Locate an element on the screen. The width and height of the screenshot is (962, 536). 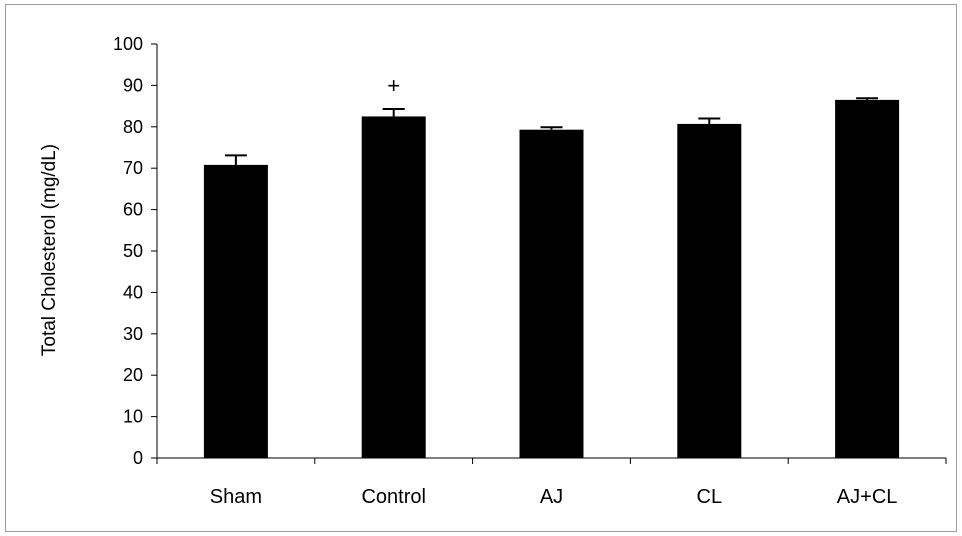
y-tick-label: 30 is located at coordinates (133, 334).